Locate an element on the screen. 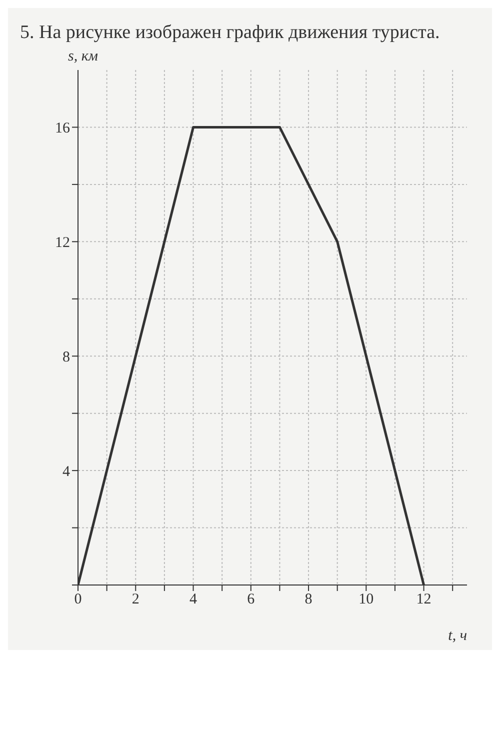 Image resolution: width=500 pixels, height=752 pixels. x-tick-label: 6 is located at coordinates (251, 600).